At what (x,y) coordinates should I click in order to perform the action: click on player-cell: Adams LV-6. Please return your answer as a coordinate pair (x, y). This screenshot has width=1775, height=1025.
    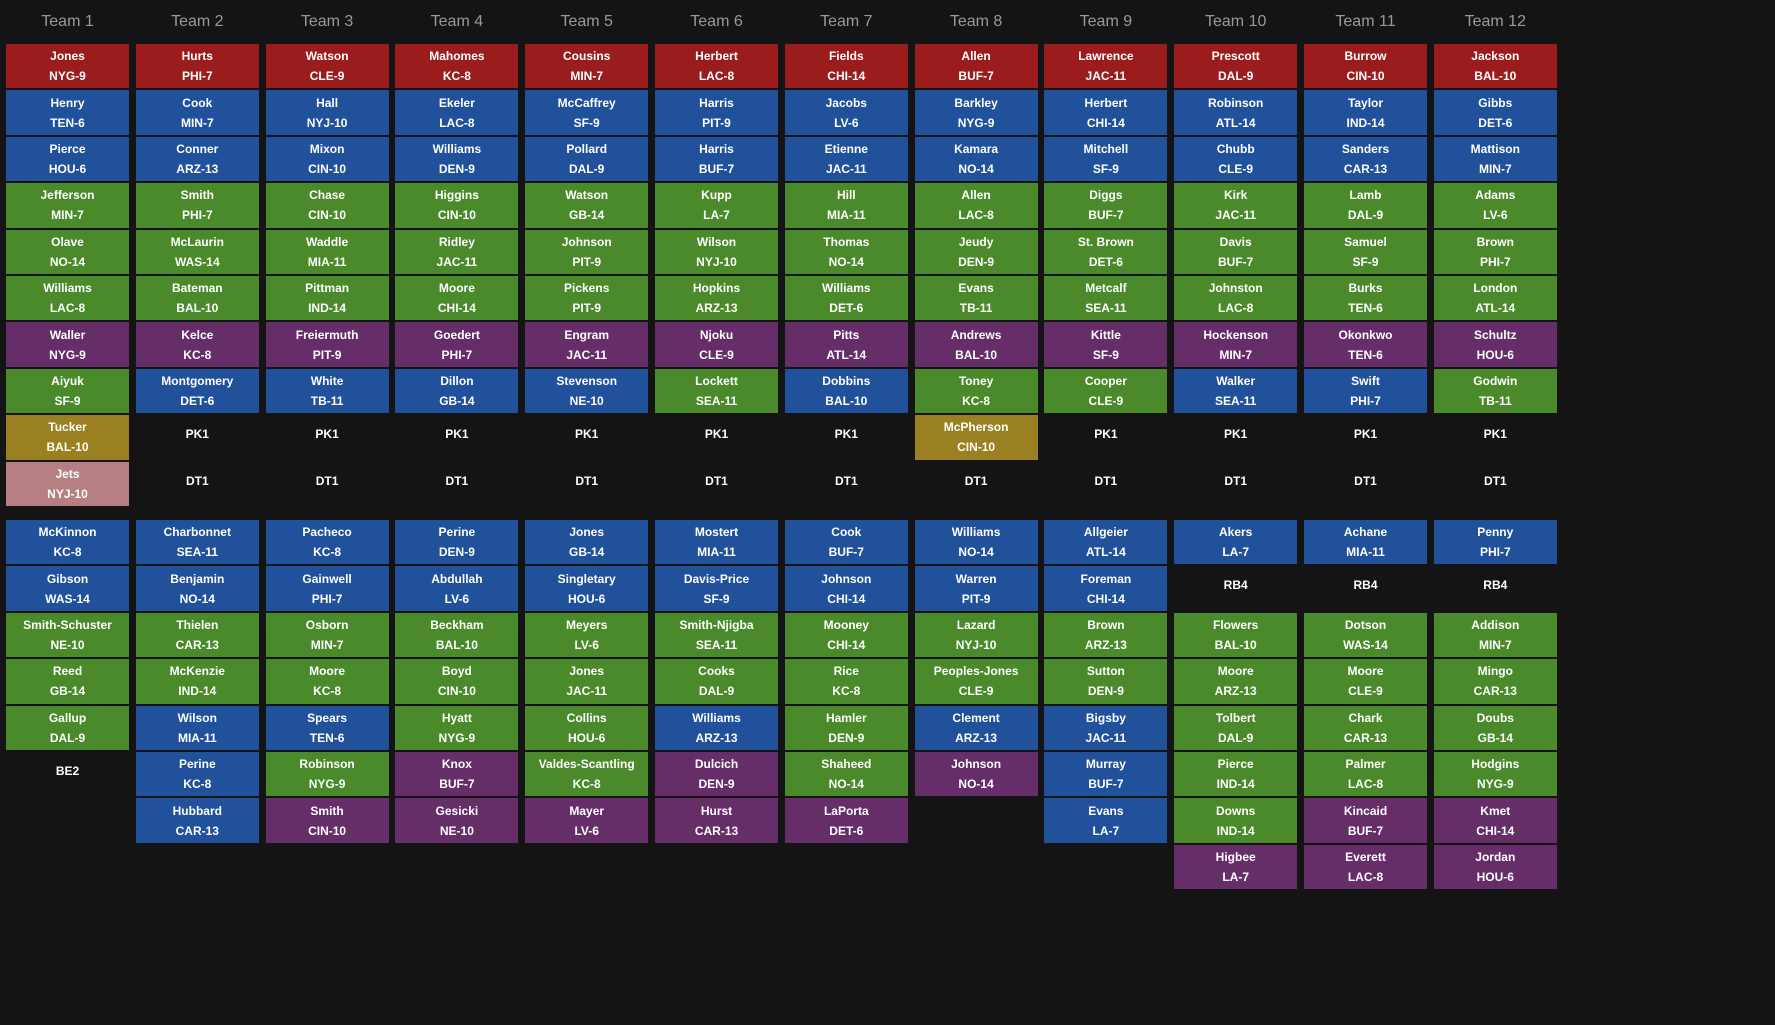
    Looking at the image, I should click on (1495, 205).